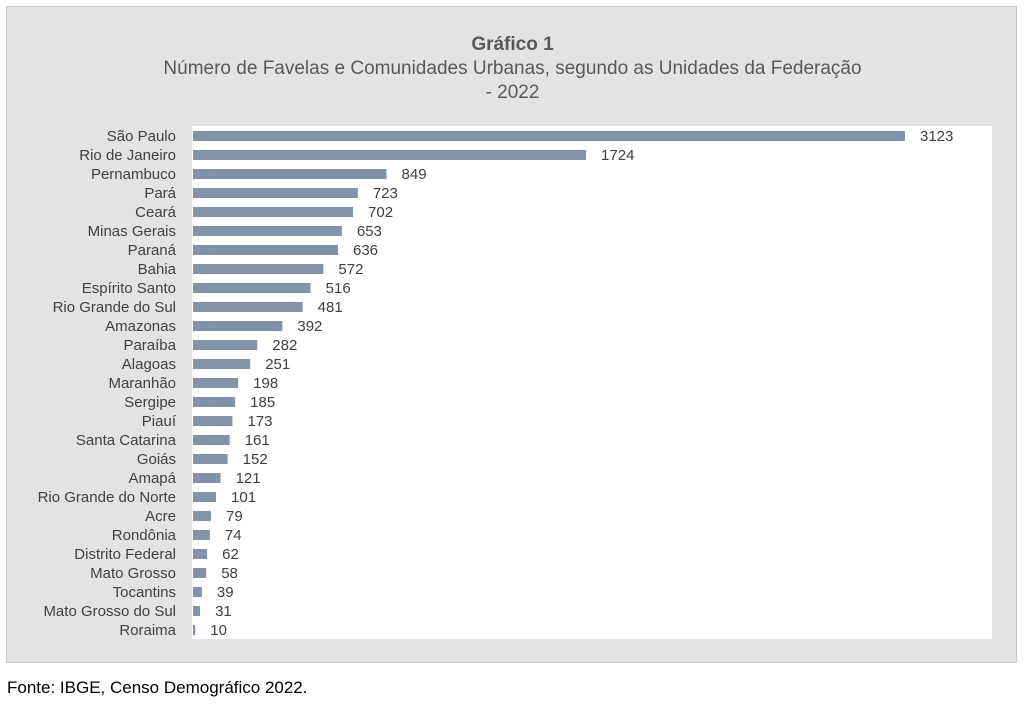 The image size is (1024, 705). I want to click on data-label: 282, so click(284, 345).